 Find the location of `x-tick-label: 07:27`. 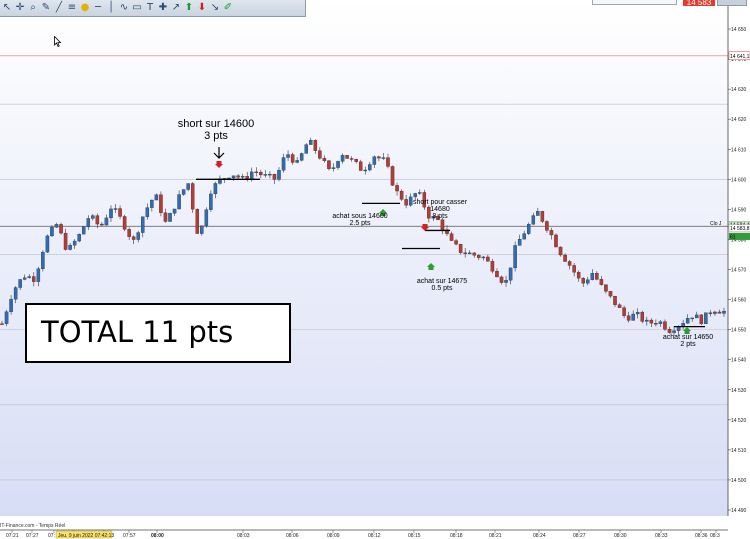

x-tick-label: 07:27 is located at coordinates (32, 536).